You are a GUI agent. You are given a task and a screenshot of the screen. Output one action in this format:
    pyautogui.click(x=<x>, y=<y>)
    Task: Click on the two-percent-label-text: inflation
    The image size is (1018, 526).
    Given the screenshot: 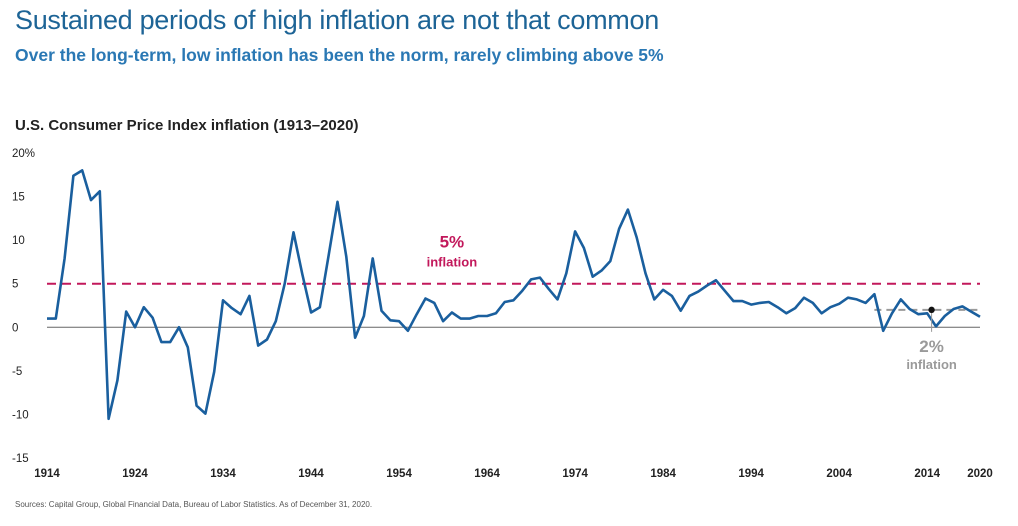 What is the action you would take?
    pyautogui.click(x=931, y=364)
    